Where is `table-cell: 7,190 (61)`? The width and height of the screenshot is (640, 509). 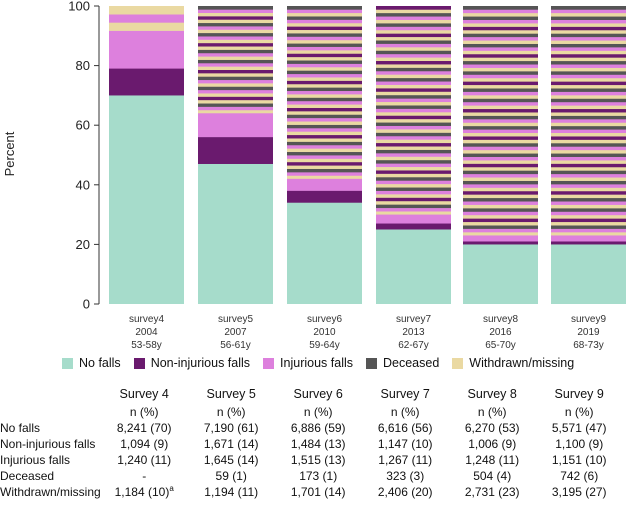
table-cell: 7,190 (61) is located at coordinates (231, 428).